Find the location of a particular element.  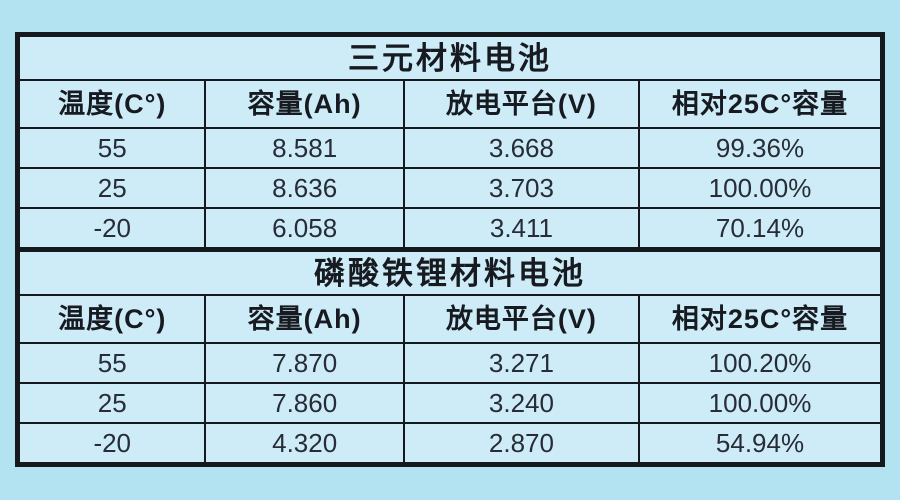

table-title-lfp: 磷酸铁锂材料电池 is located at coordinates (450, 271).